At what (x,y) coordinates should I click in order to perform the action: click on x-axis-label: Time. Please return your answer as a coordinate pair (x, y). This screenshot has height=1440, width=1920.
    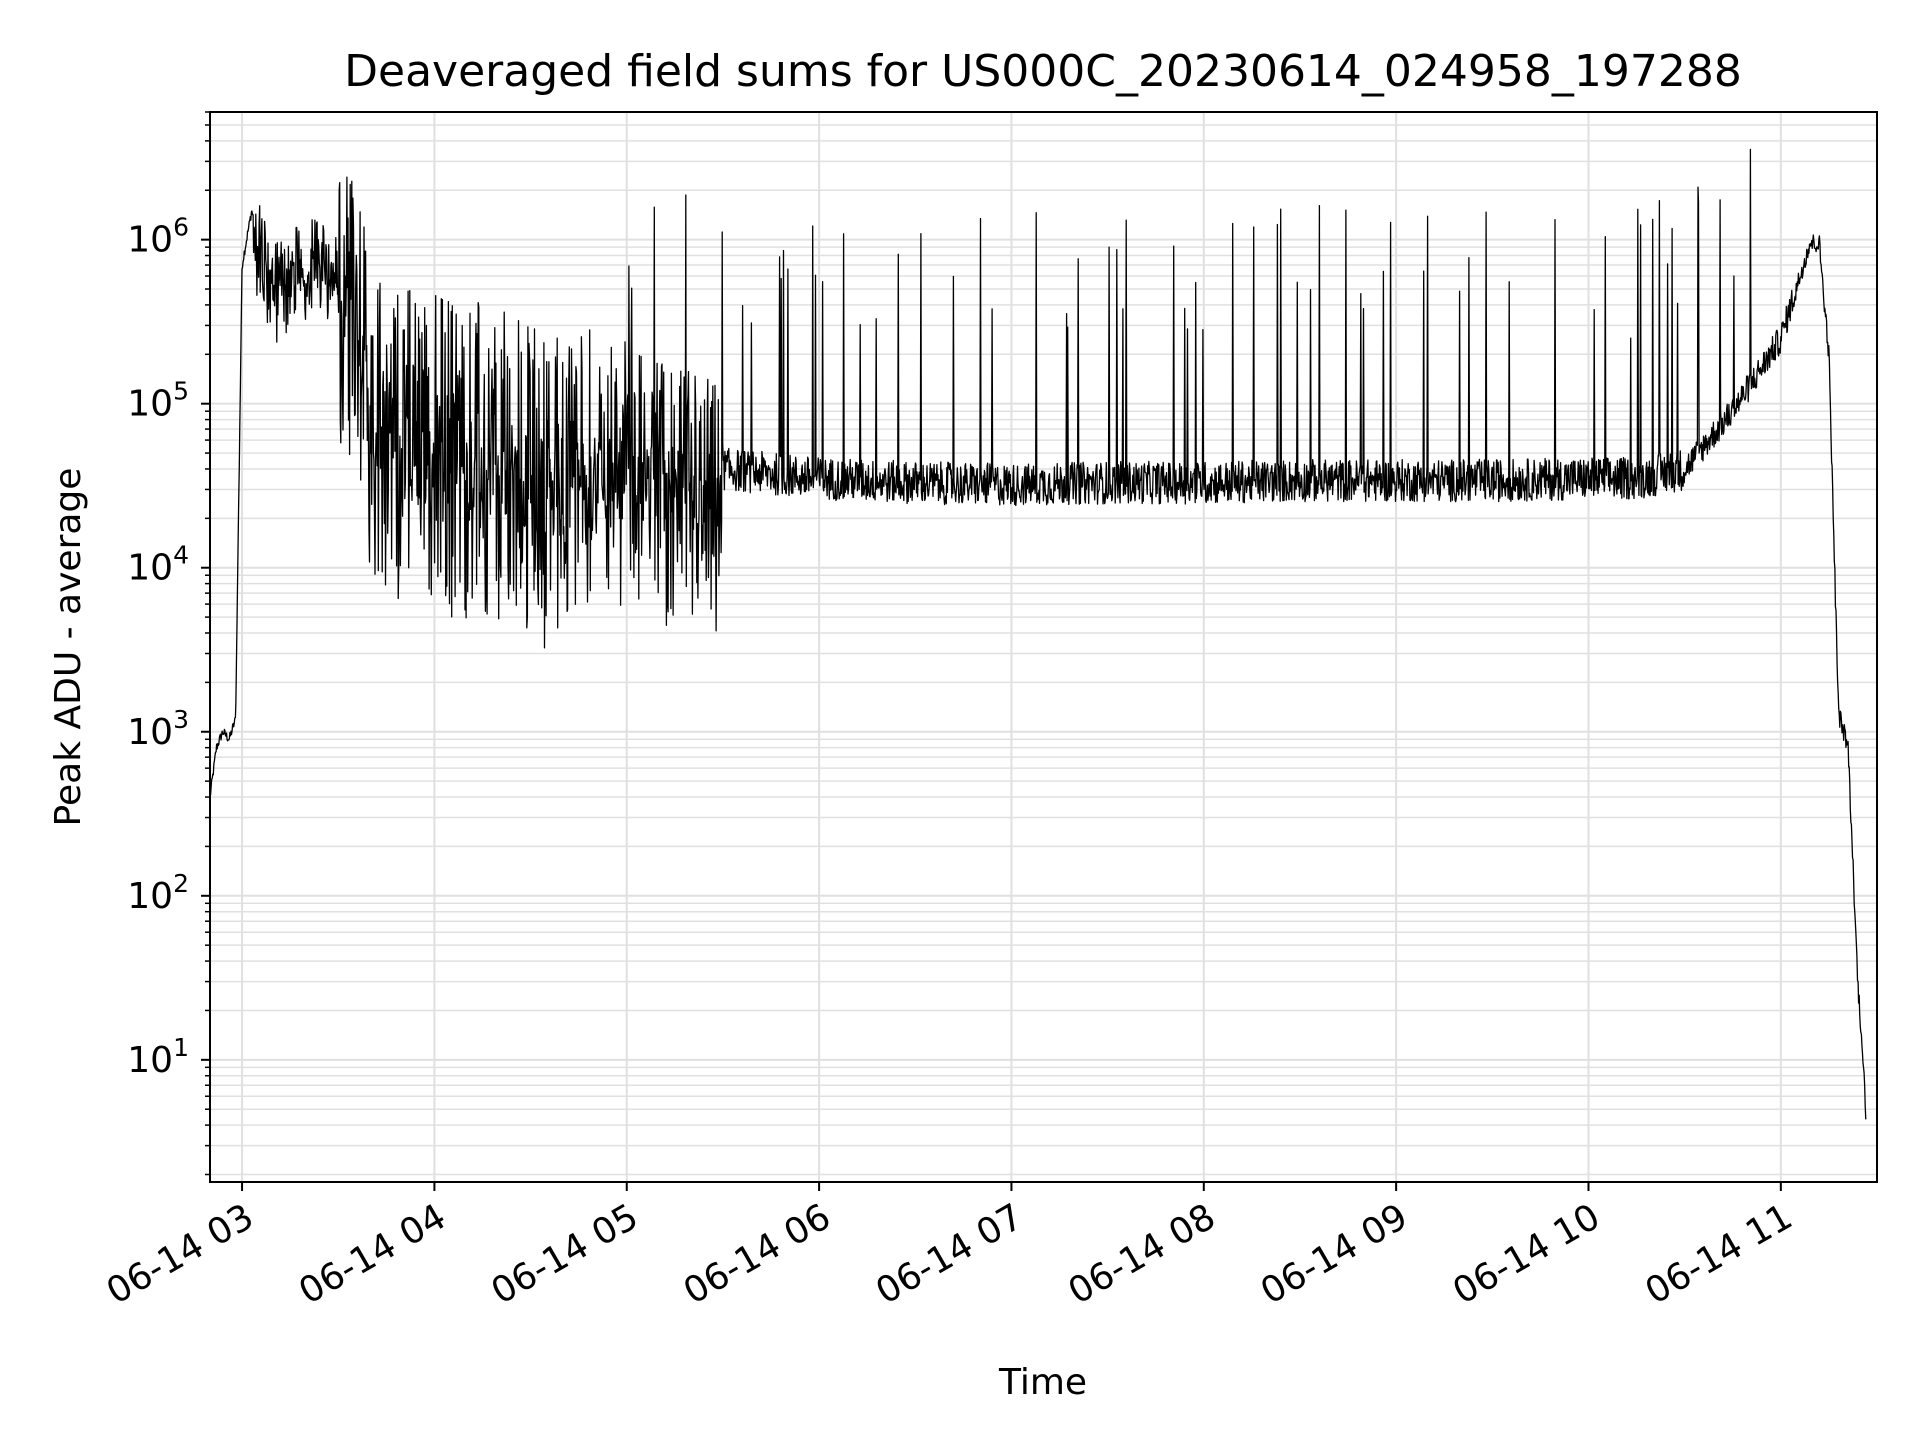
    Looking at the image, I should click on (1042, 1382).